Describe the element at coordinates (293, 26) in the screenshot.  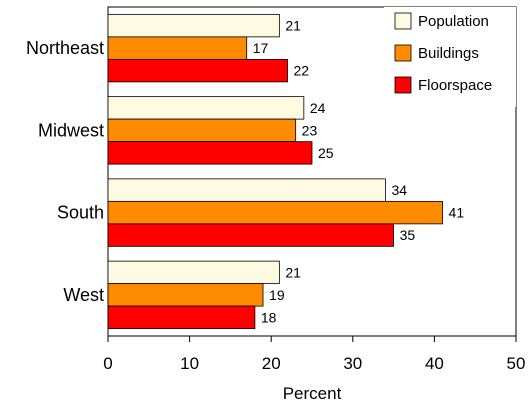
I see `data-label-population-northeast: 21` at that location.